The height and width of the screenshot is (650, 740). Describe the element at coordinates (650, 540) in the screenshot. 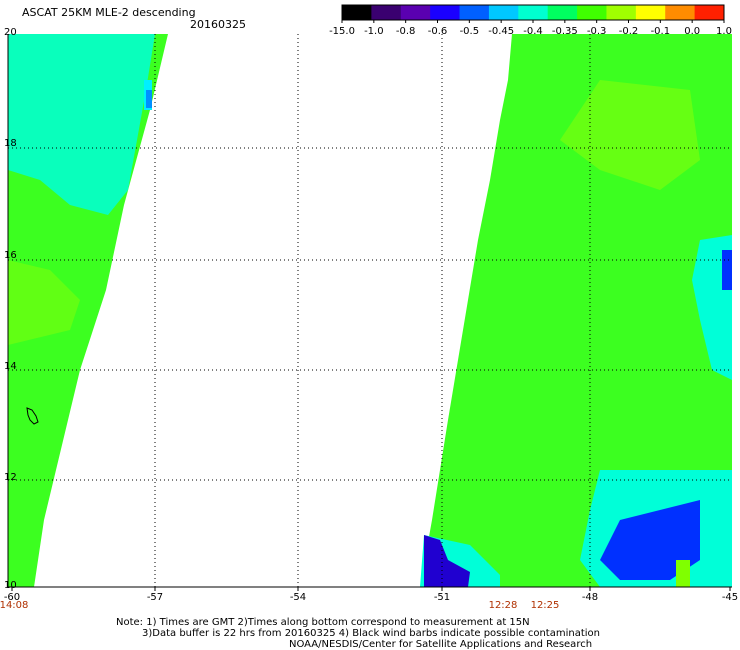

I see `swath-east-blue-se` at that location.